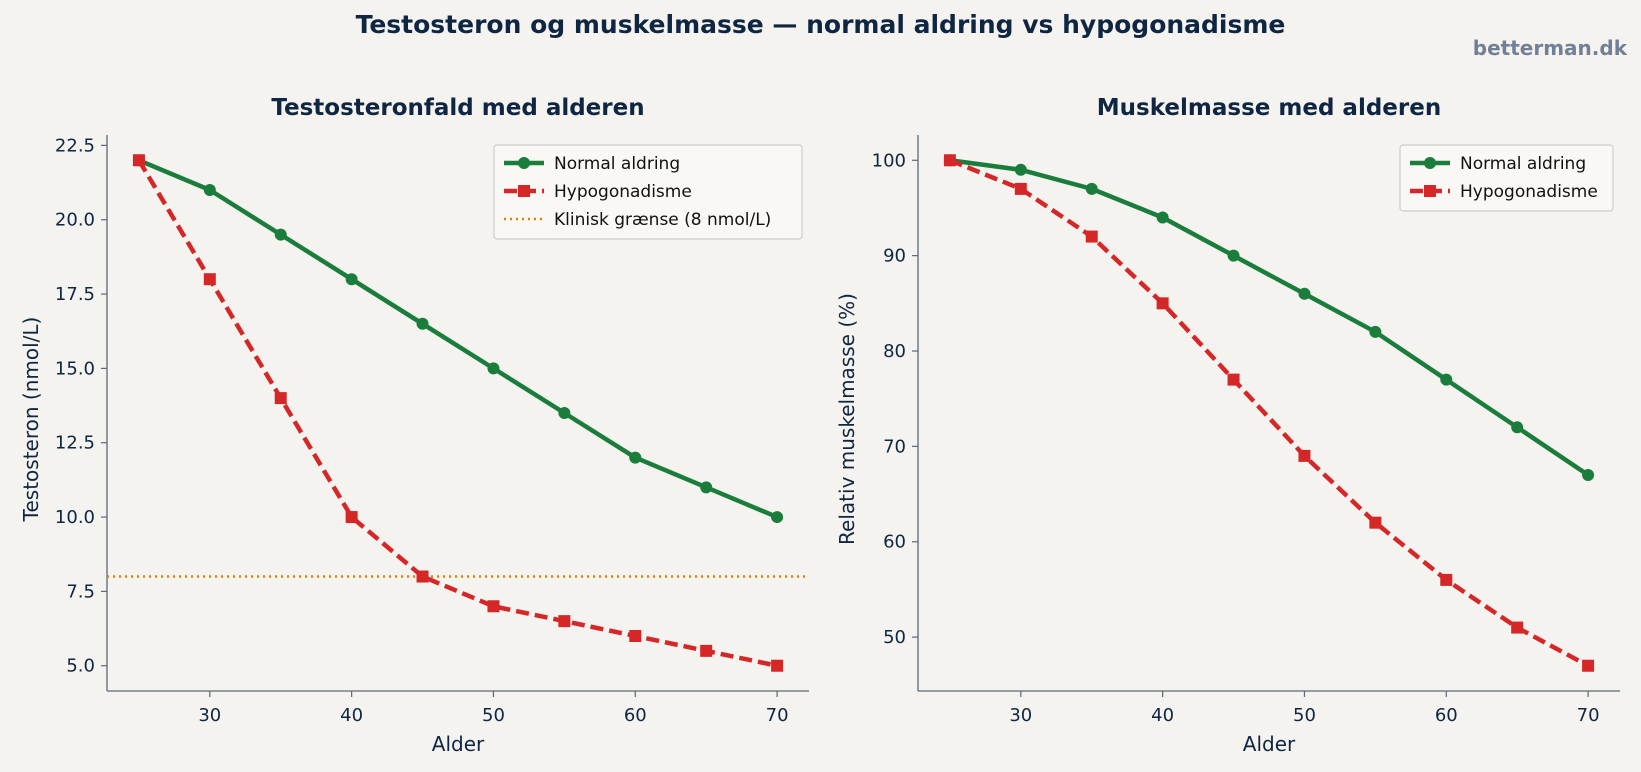 The image size is (1641, 772). I want to click on chart-title: Testosteronfald med alderen, so click(457, 108).